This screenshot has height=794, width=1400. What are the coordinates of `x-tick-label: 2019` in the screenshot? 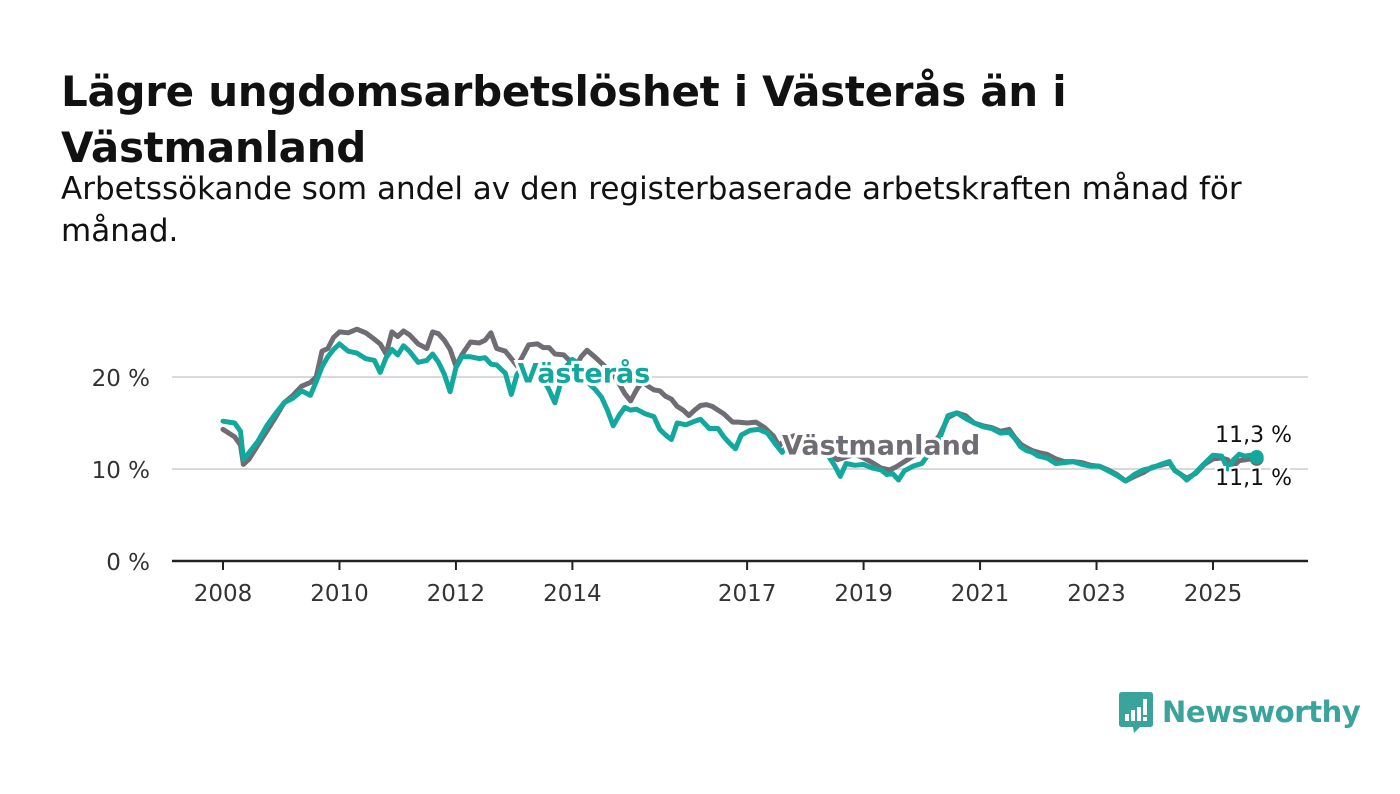 It's located at (863, 594).